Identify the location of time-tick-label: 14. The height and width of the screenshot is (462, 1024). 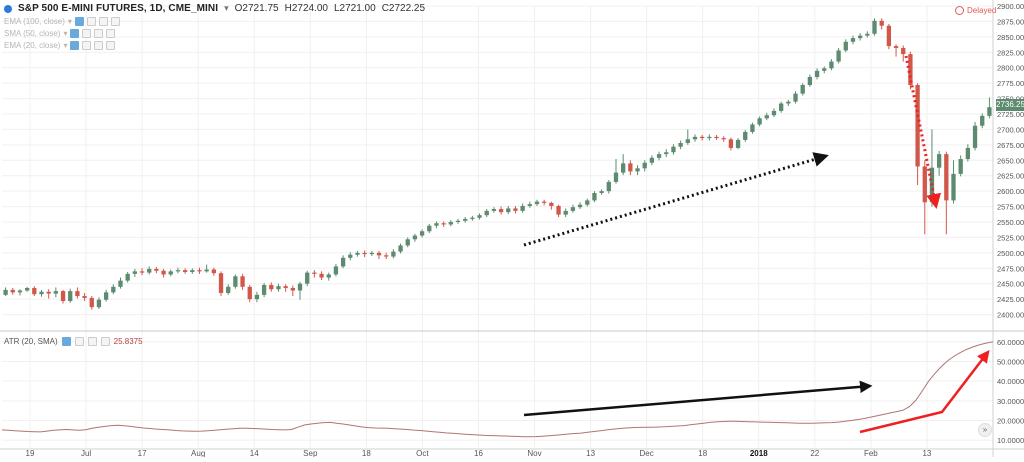
(254, 453).